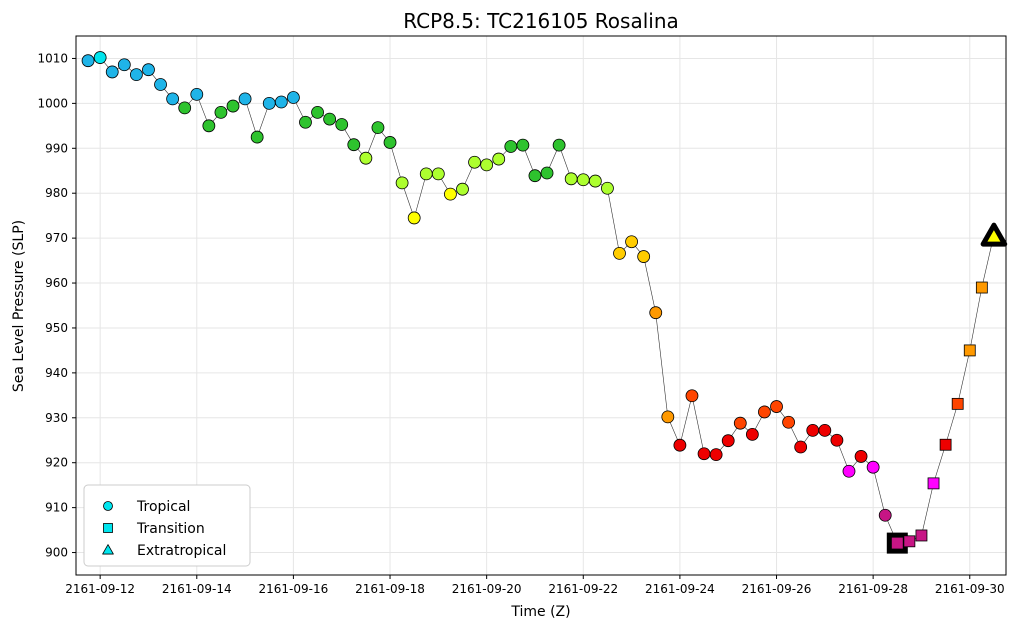 This screenshot has height=629, width=1019. Describe the element at coordinates (56, 193) in the screenshot. I see `y-tick-label: 980` at that location.